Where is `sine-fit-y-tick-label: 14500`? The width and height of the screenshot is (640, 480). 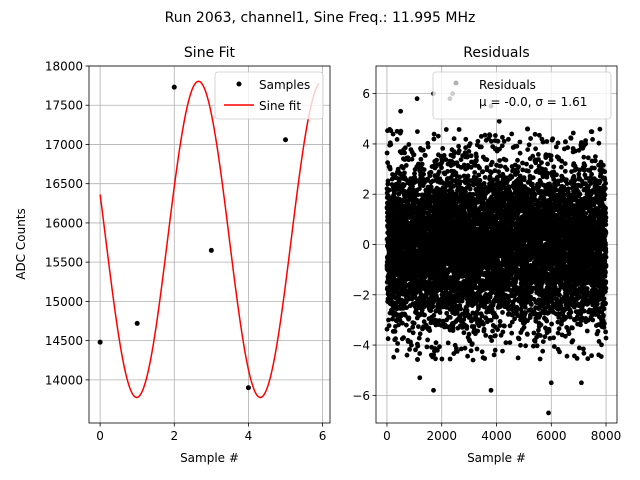
sine-fit-y-tick-label: 14500 is located at coordinates (64, 341).